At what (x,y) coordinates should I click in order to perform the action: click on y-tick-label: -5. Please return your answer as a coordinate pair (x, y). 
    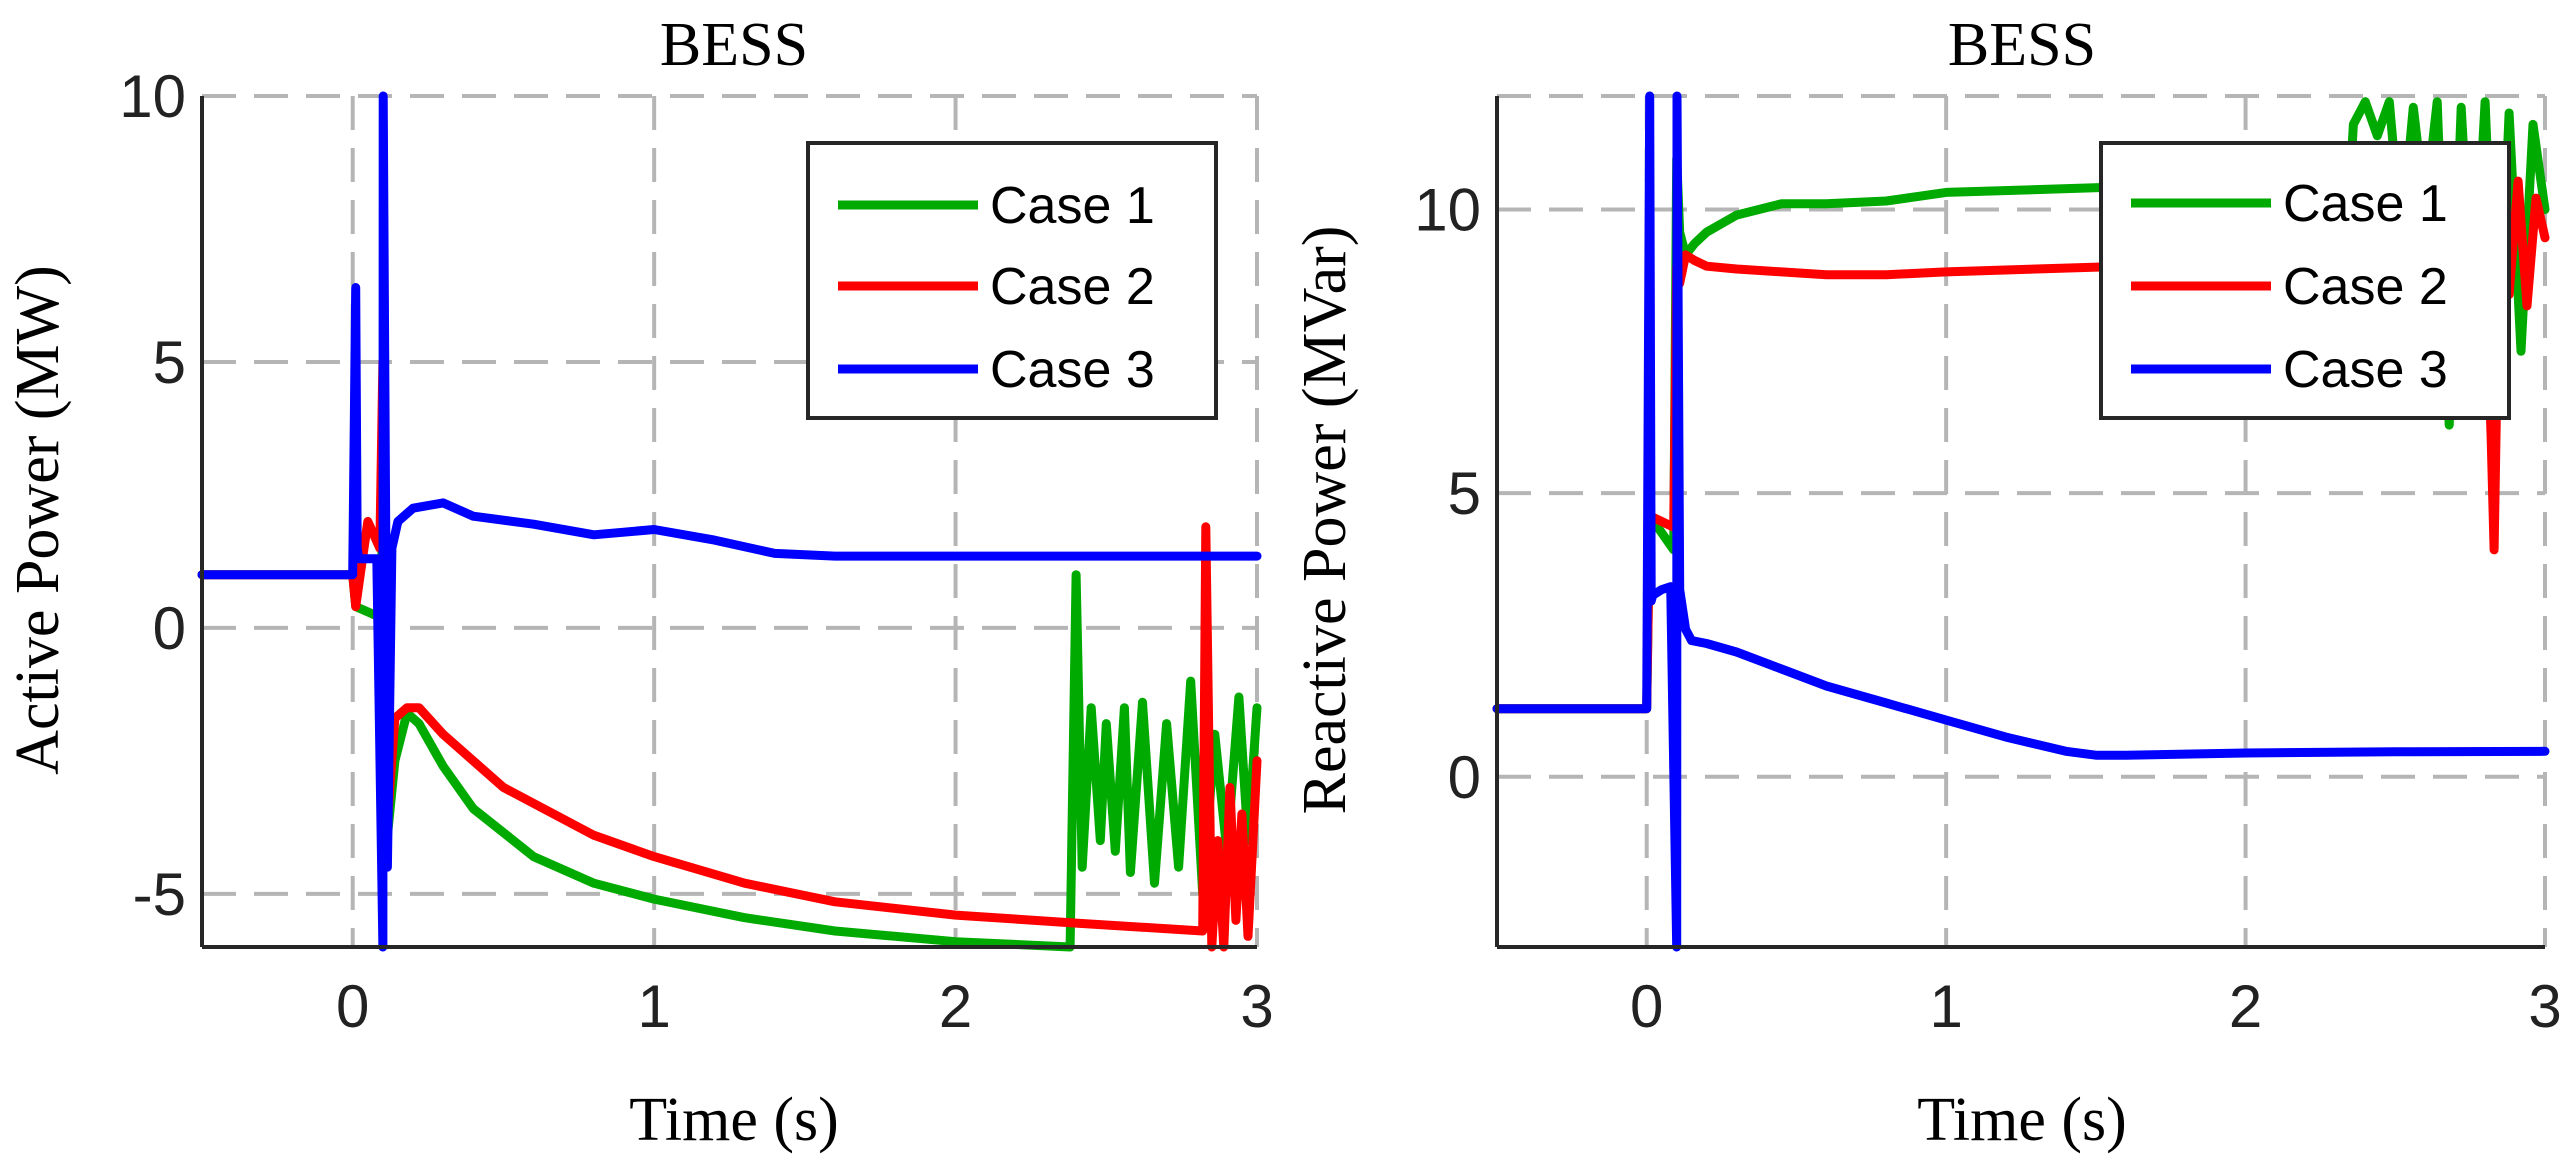
    Looking at the image, I should click on (159, 894).